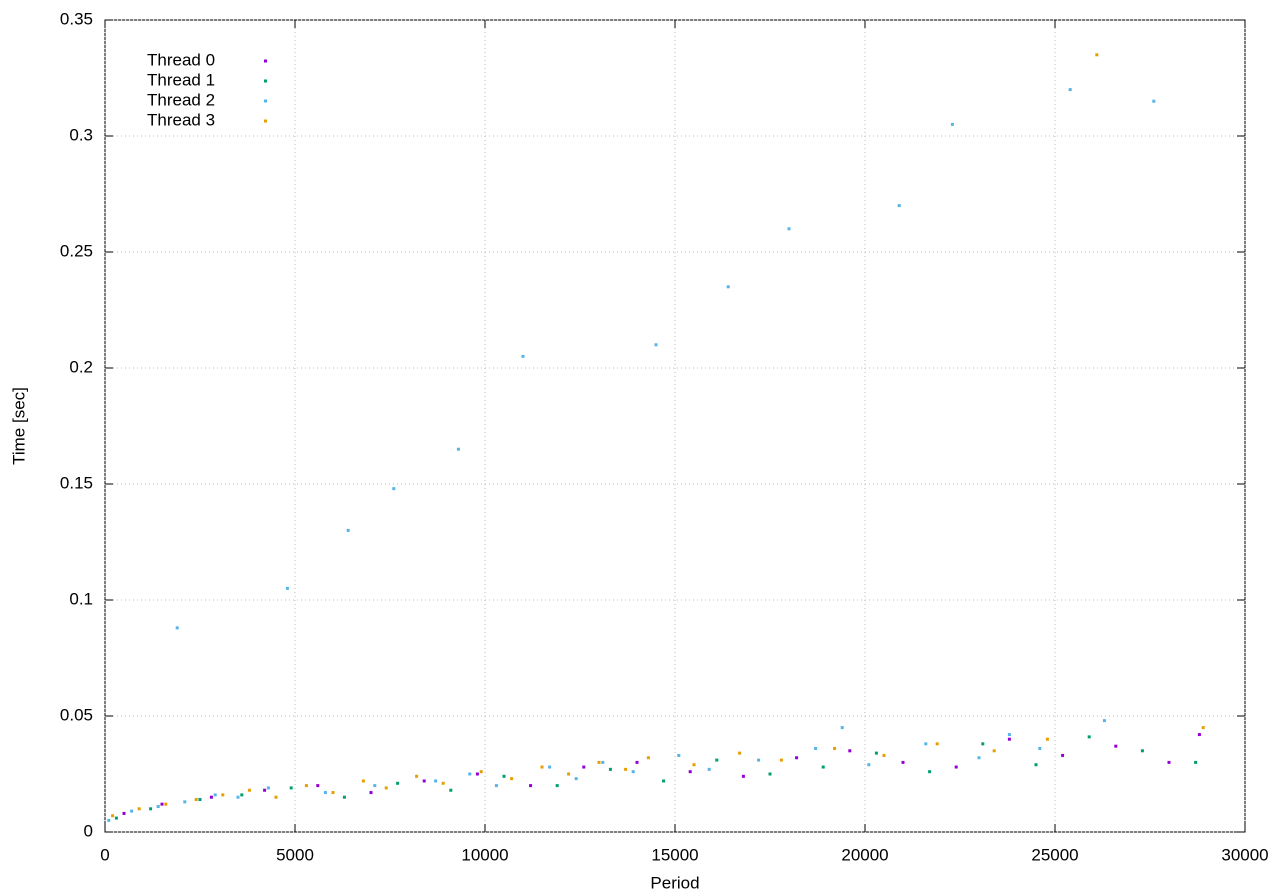 This screenshot has width=1280, height=896. I want to click on y-tick-label: 0.3, so click(81, 134).